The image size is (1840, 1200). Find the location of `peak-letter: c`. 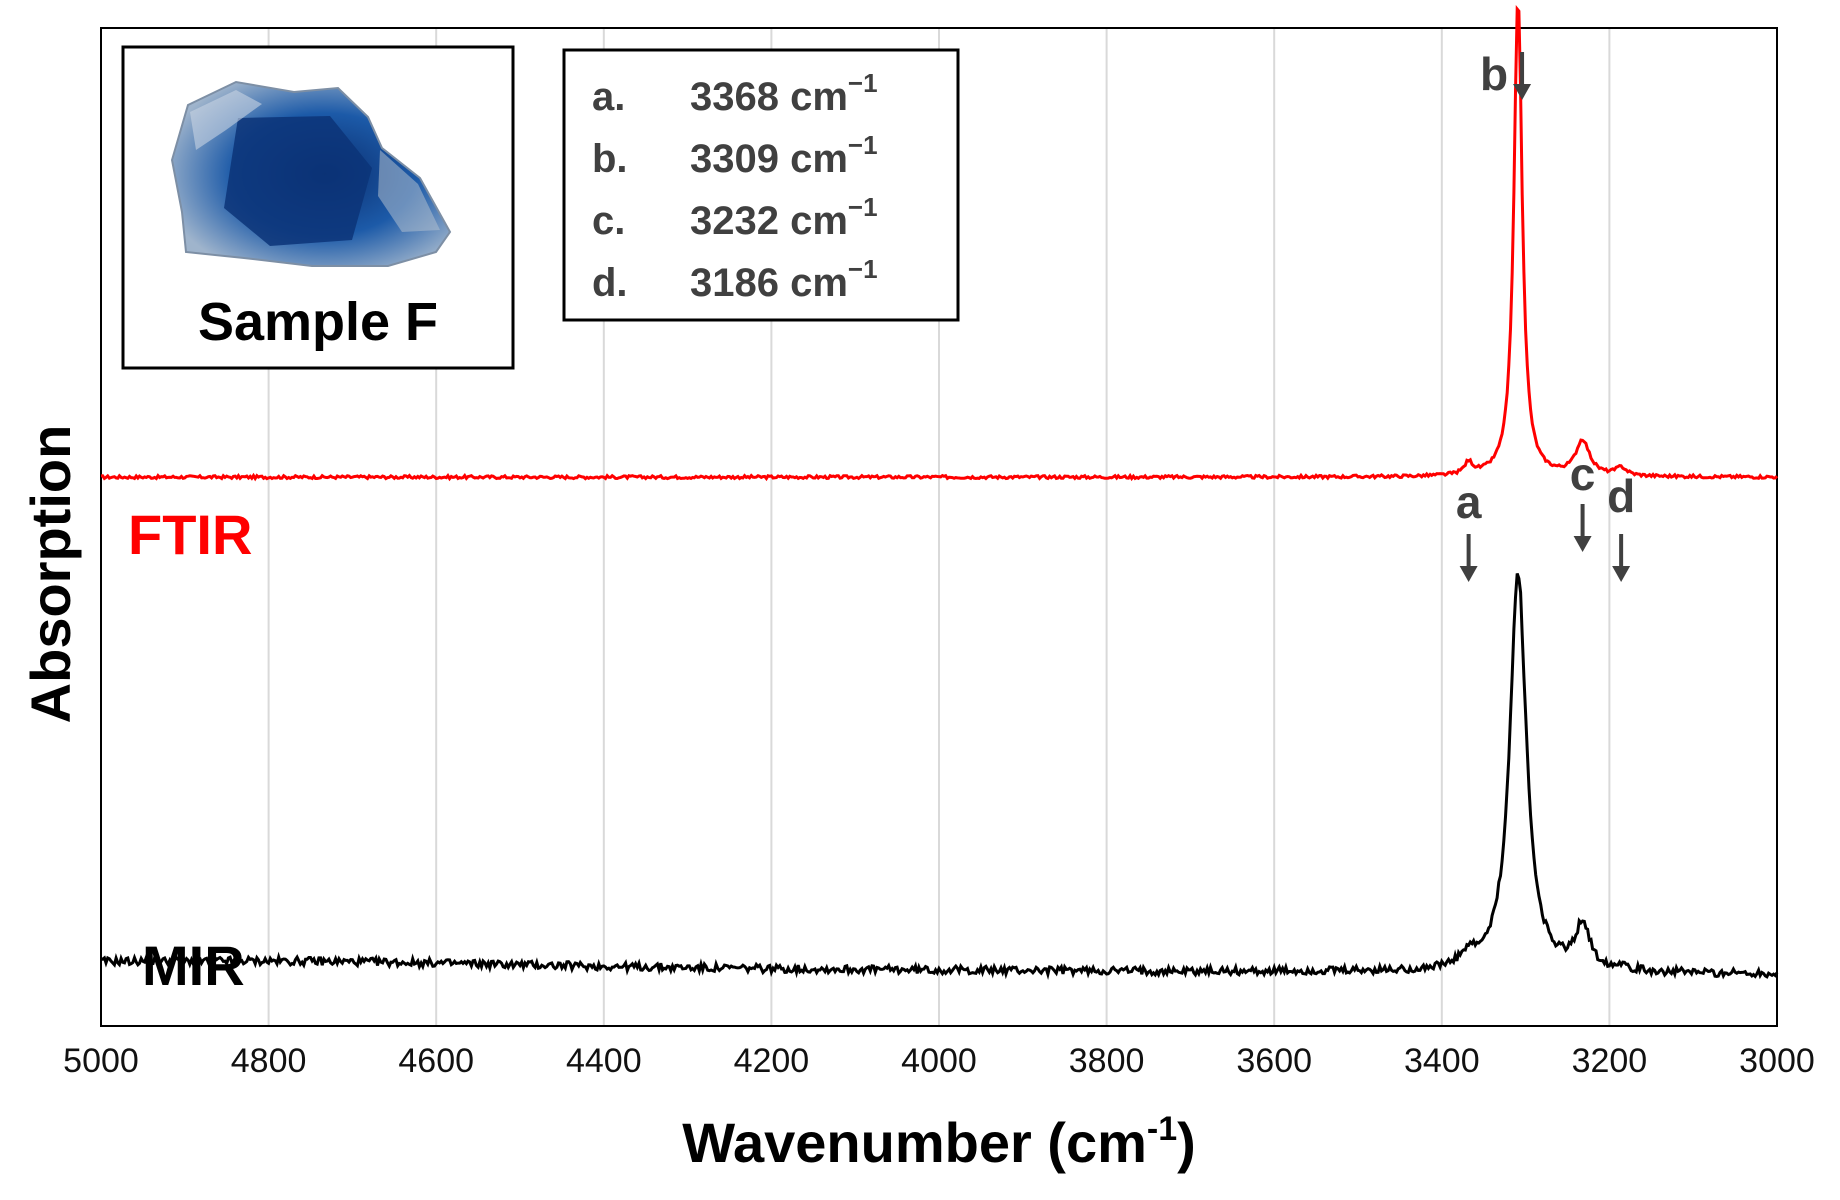

peak-letter: c is located at coordinates (1583, 474).